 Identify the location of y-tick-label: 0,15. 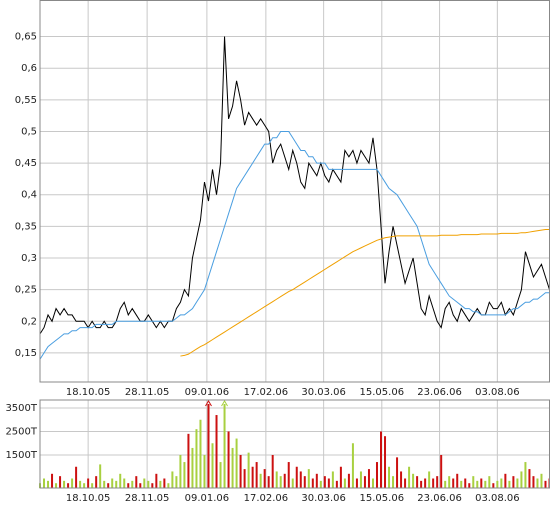
(26, 353).